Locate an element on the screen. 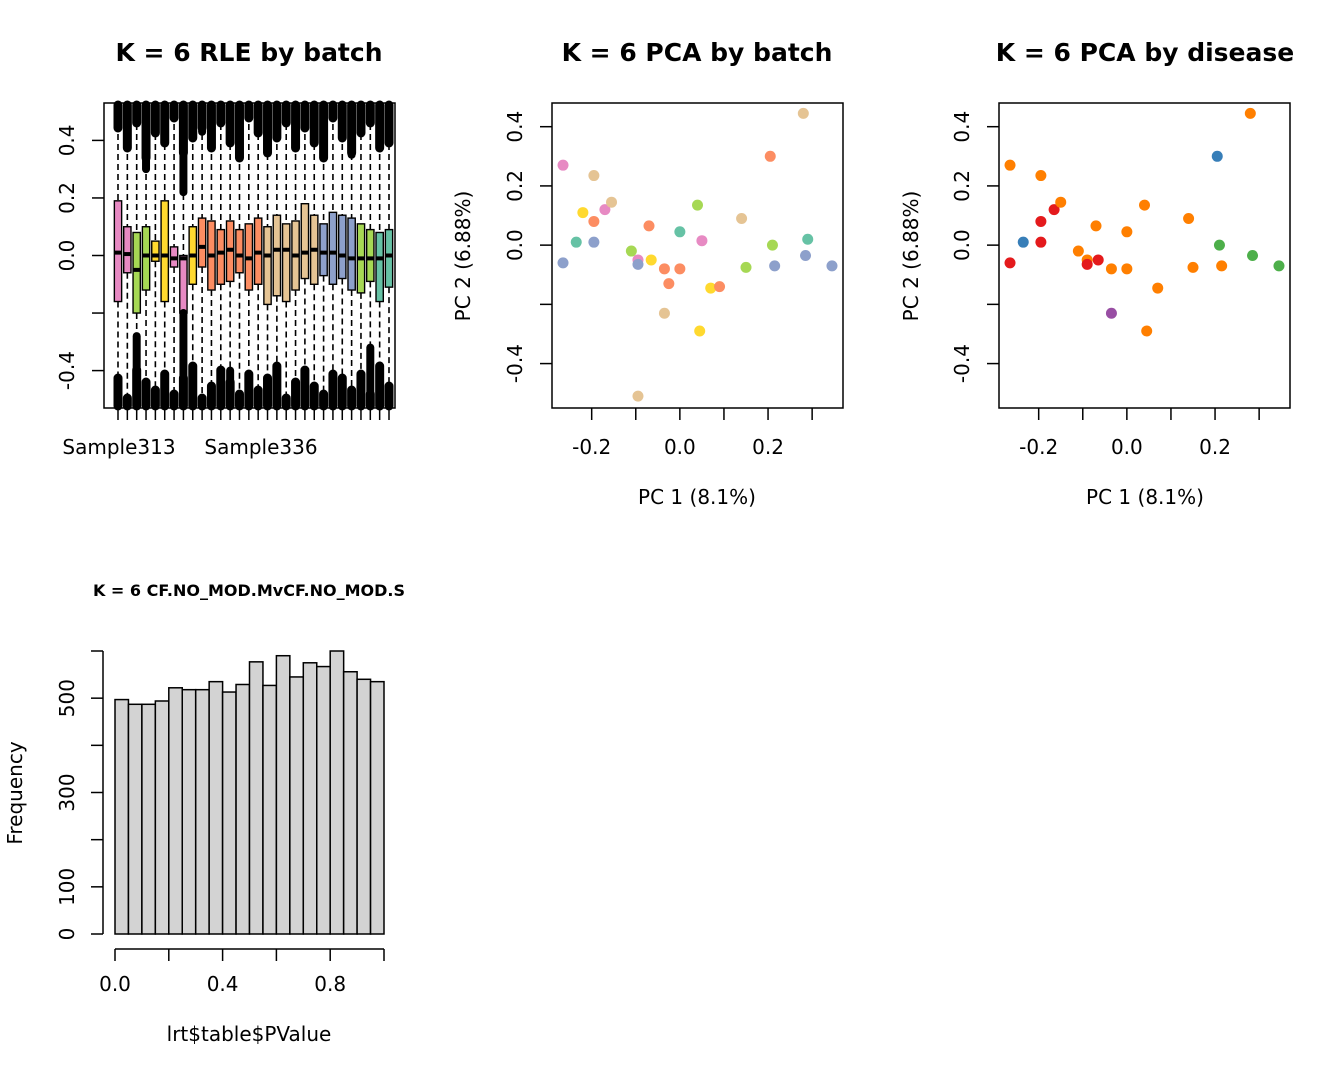 The width and height of the screenshot is (1344, 1075). histogram-x-tick-label: 0.8 is located at coordinates (330, 984).